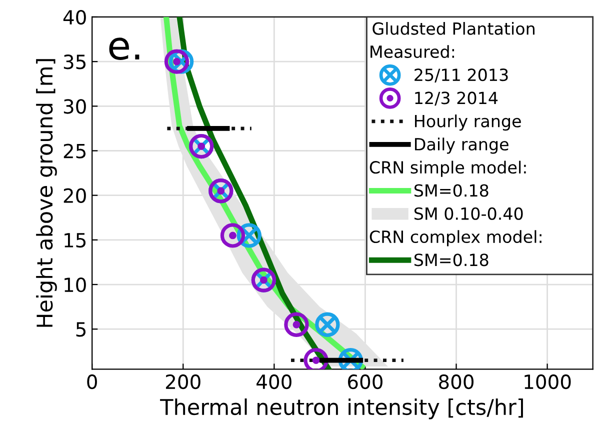  Describe the element at coordinates (92, 382) in the screenshot. I see `x-tick-label: 0` at that location.